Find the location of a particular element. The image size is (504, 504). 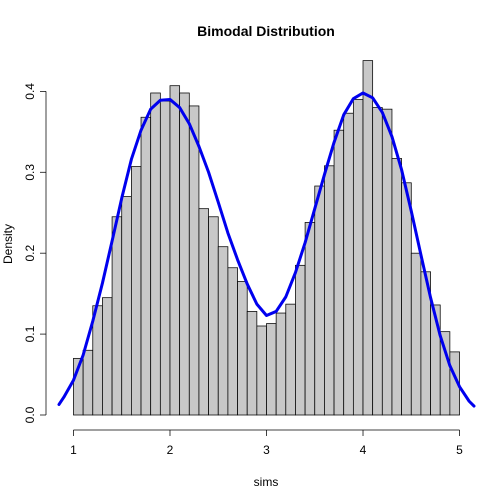

x-axis-label: sims is located at coordinates (266, 482).